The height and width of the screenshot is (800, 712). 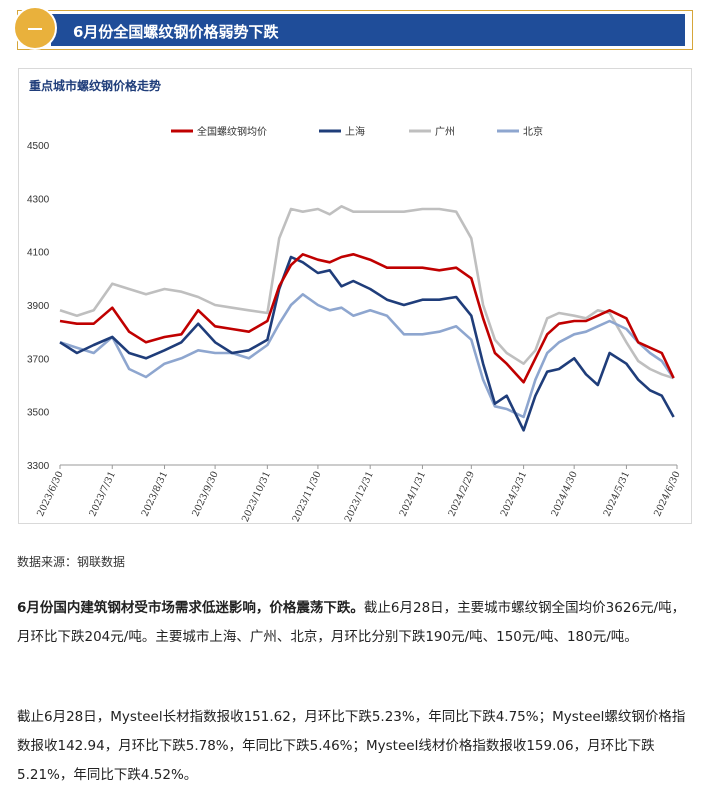 I want to click on x-tick-label: 2023/7/31, so click(x=102, y=494).